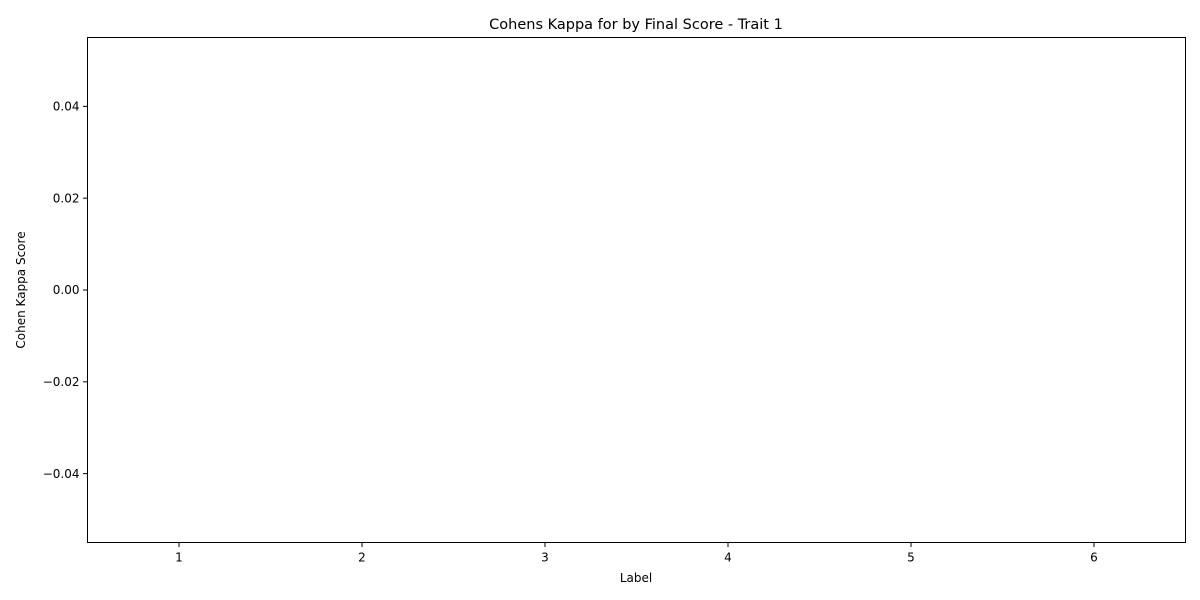 The image size is (1200, 600). I want to click on x-axis-label: Label, so click(636, 578).